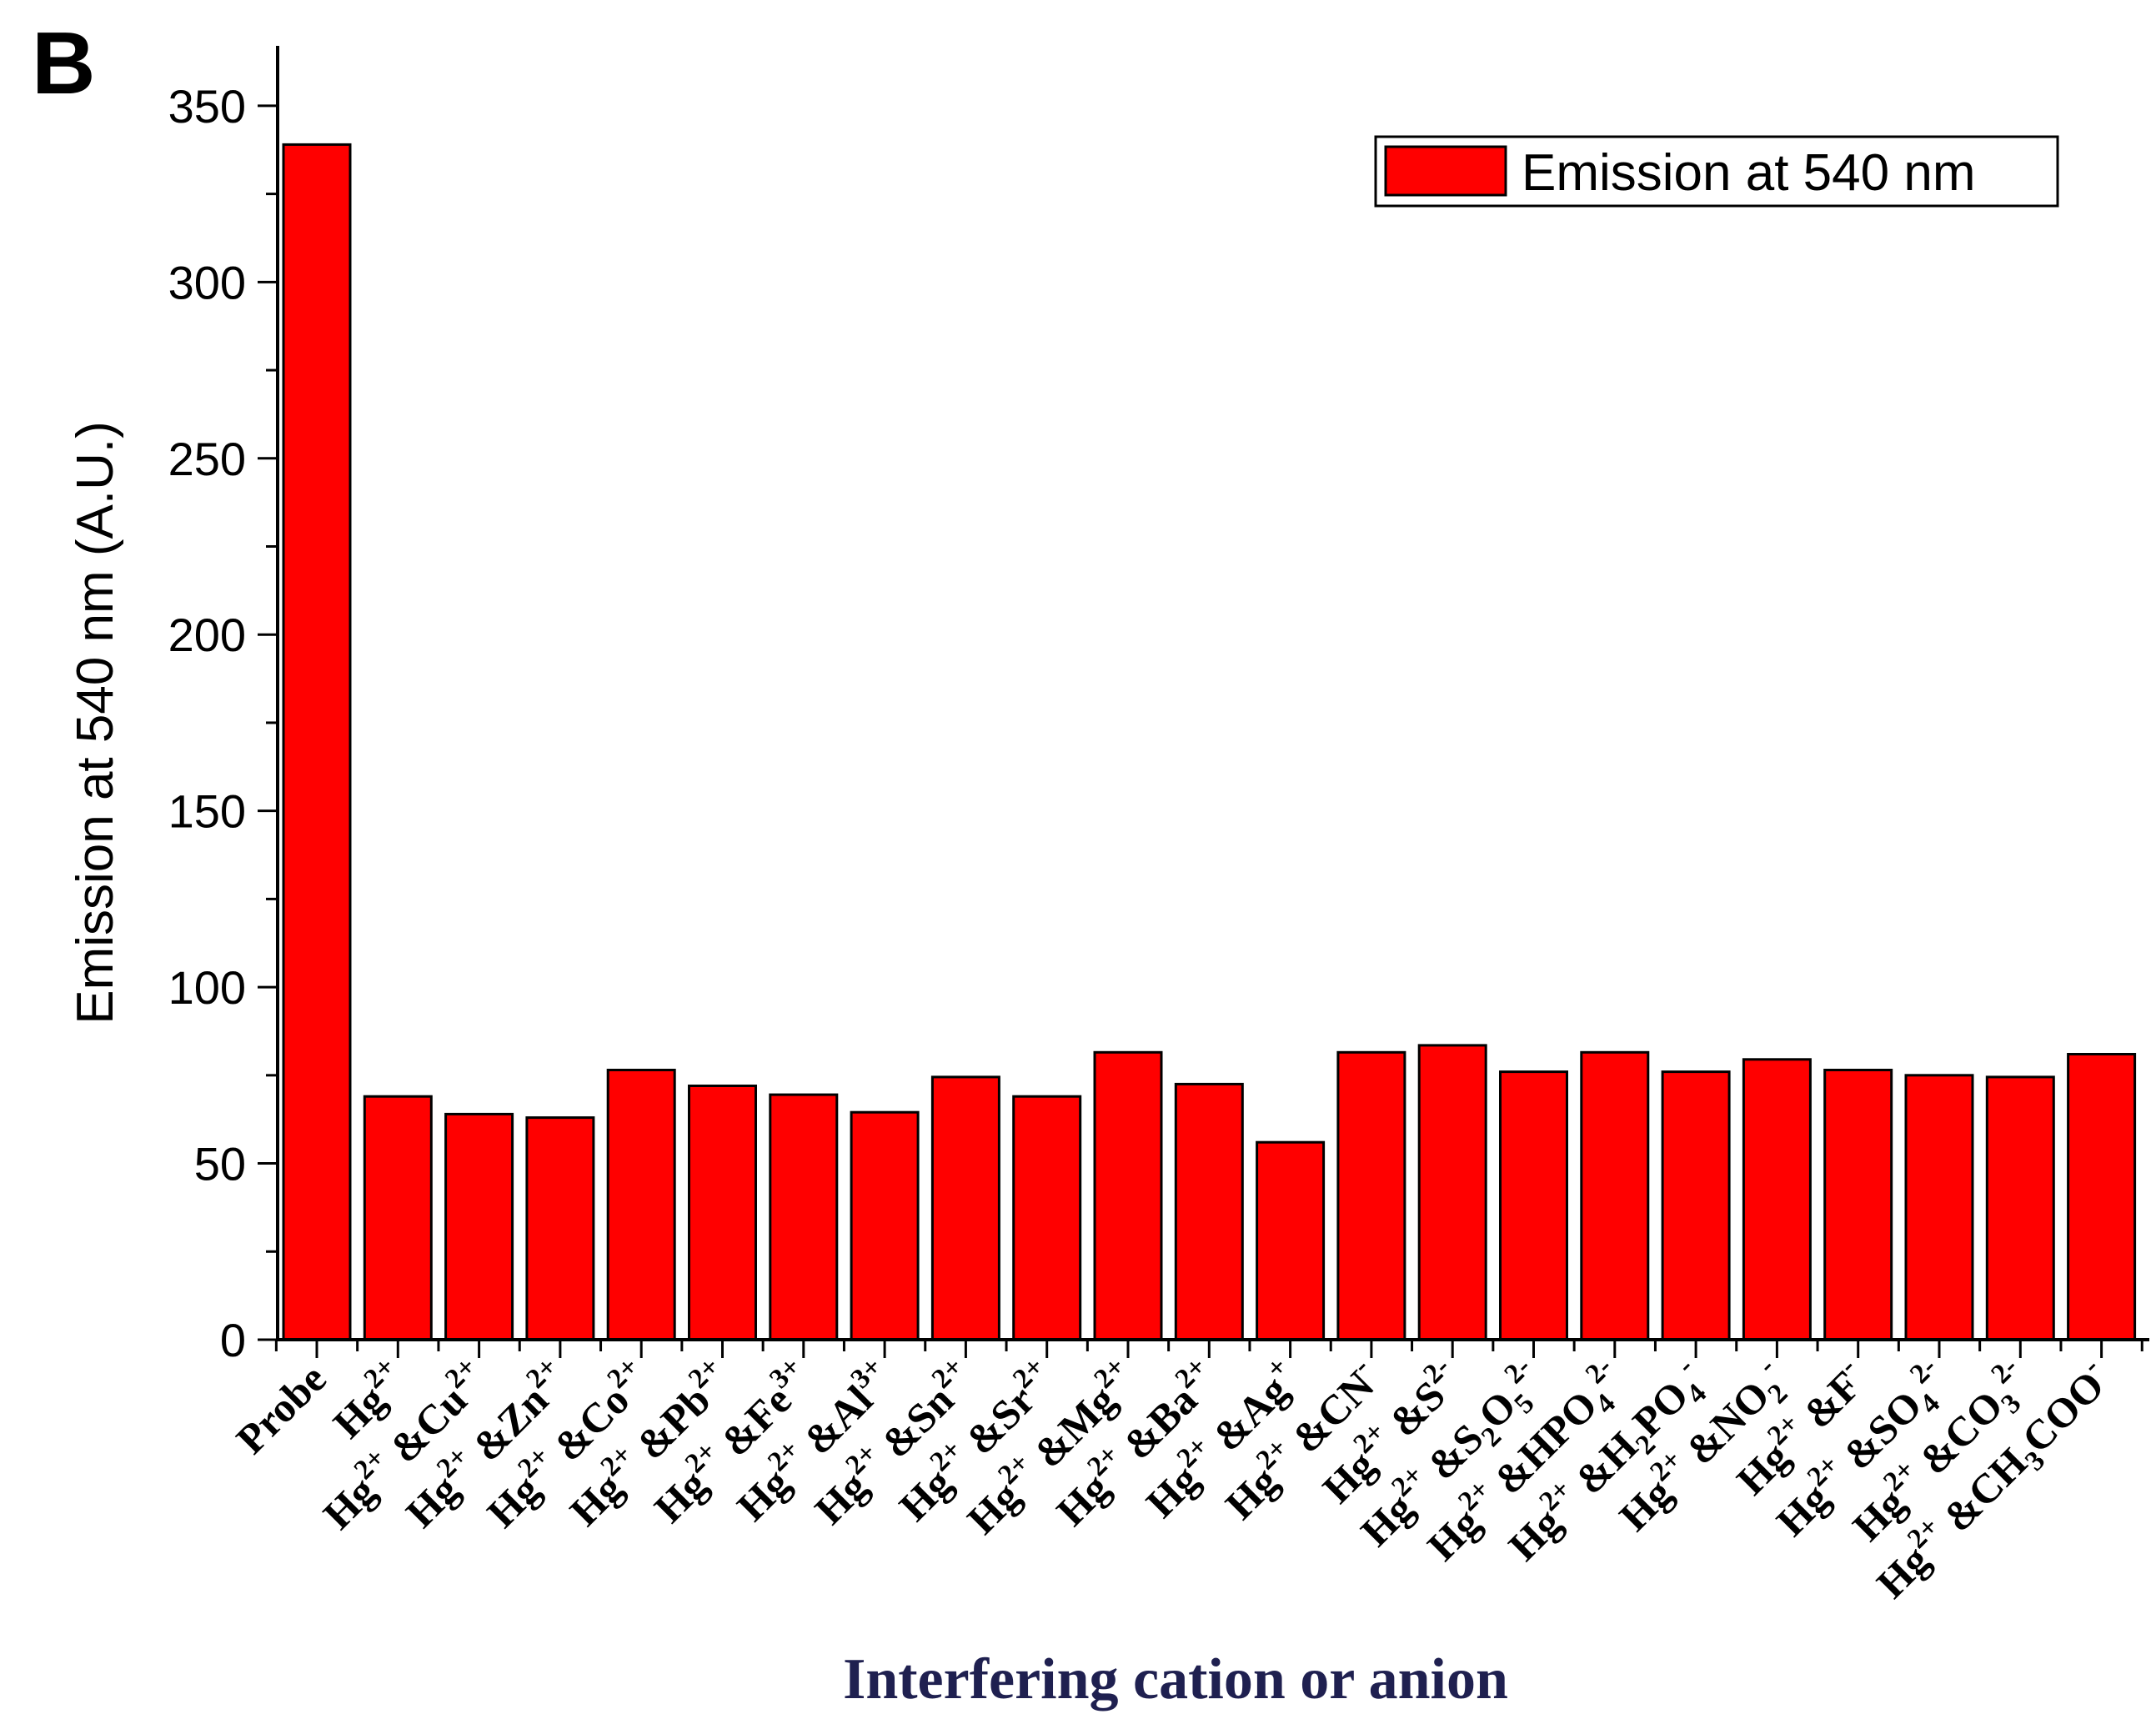 This screenshot has width=2156, height=1719. Describe the element at coordinates (207, 459) in the screenshot. I see `y-tick-label: 250` at that location.